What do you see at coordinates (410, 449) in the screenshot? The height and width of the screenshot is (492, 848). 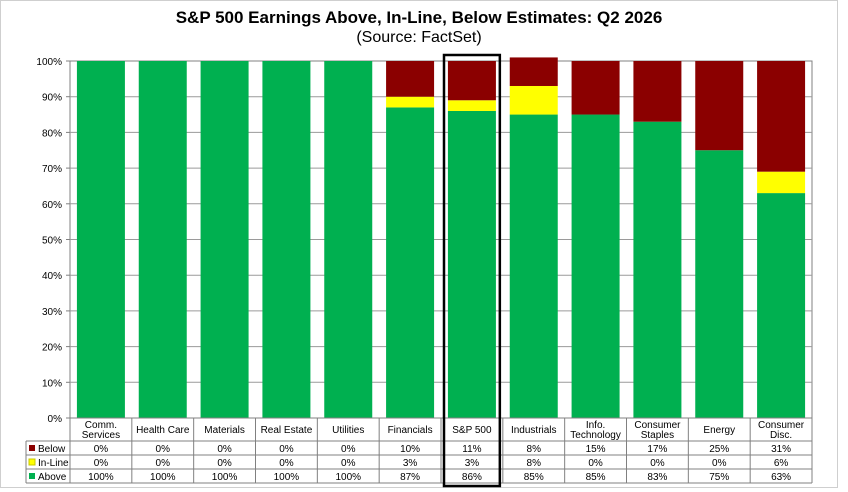 I see `table-value-below-5: 10%` at bounding box center [410, 449].